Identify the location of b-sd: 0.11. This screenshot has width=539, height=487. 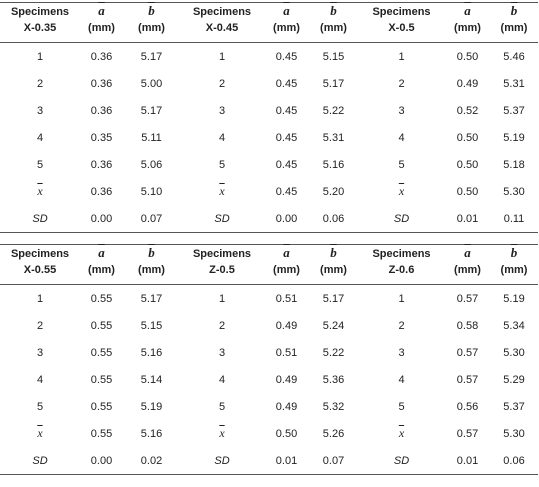
(514, 218).